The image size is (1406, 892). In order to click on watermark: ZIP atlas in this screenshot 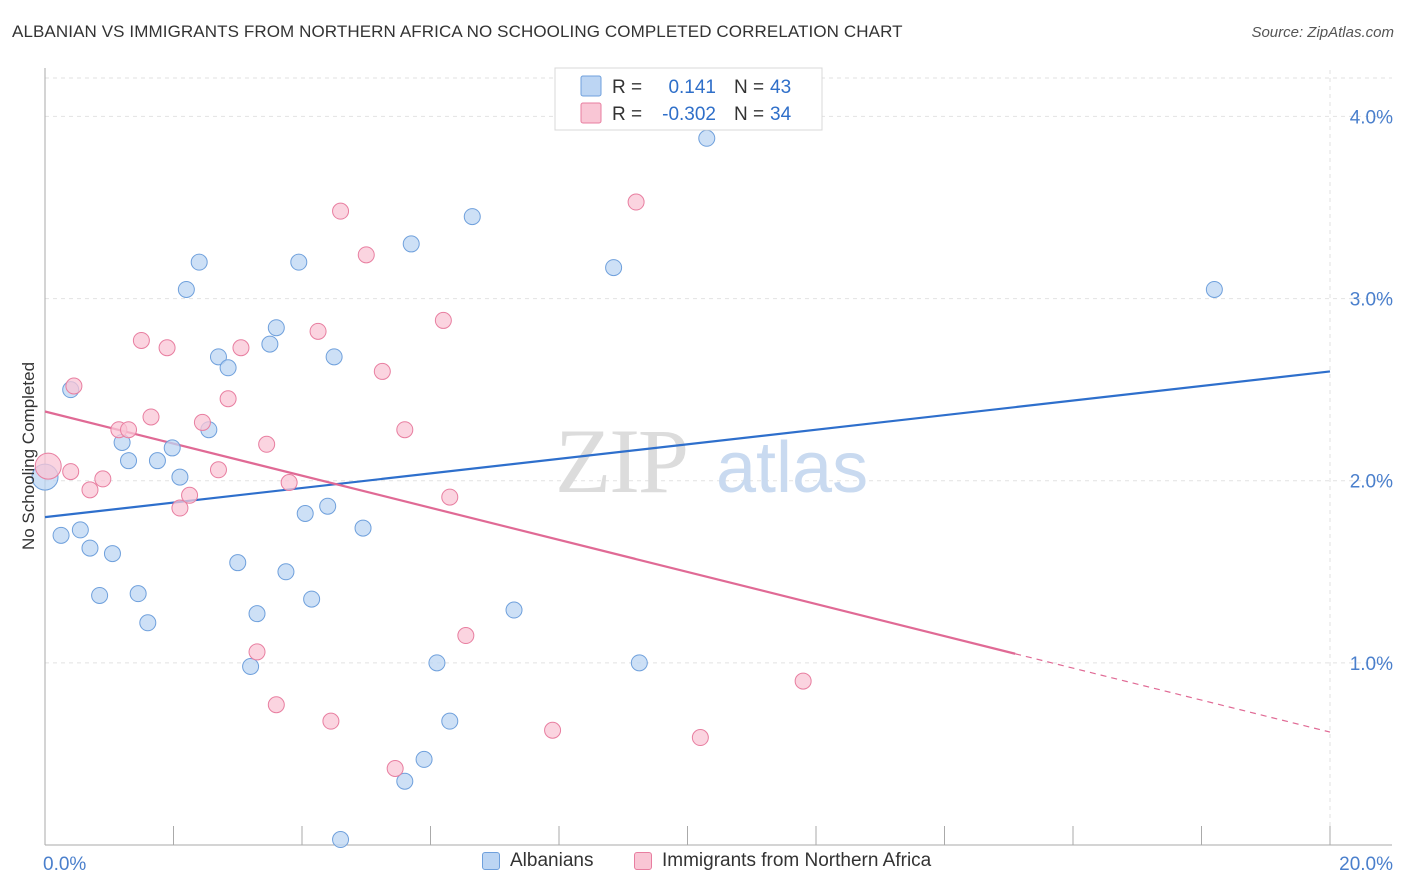, I will do `click(711, 461)`.